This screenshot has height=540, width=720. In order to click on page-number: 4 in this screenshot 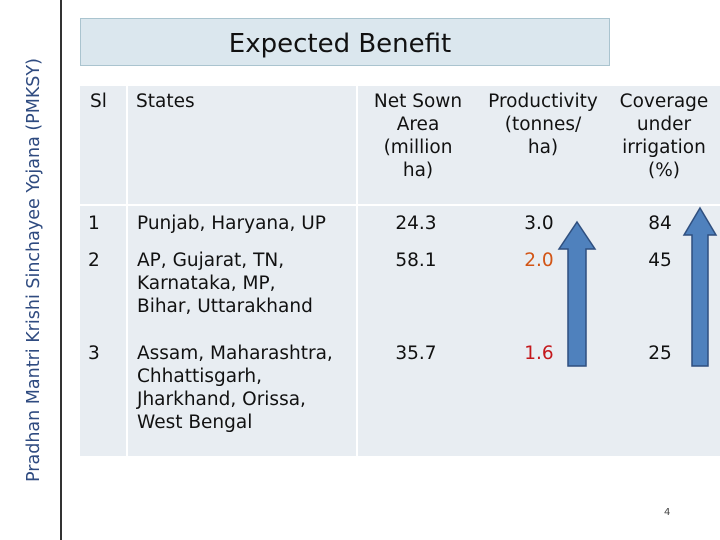, I will do `click(667, 512)`.